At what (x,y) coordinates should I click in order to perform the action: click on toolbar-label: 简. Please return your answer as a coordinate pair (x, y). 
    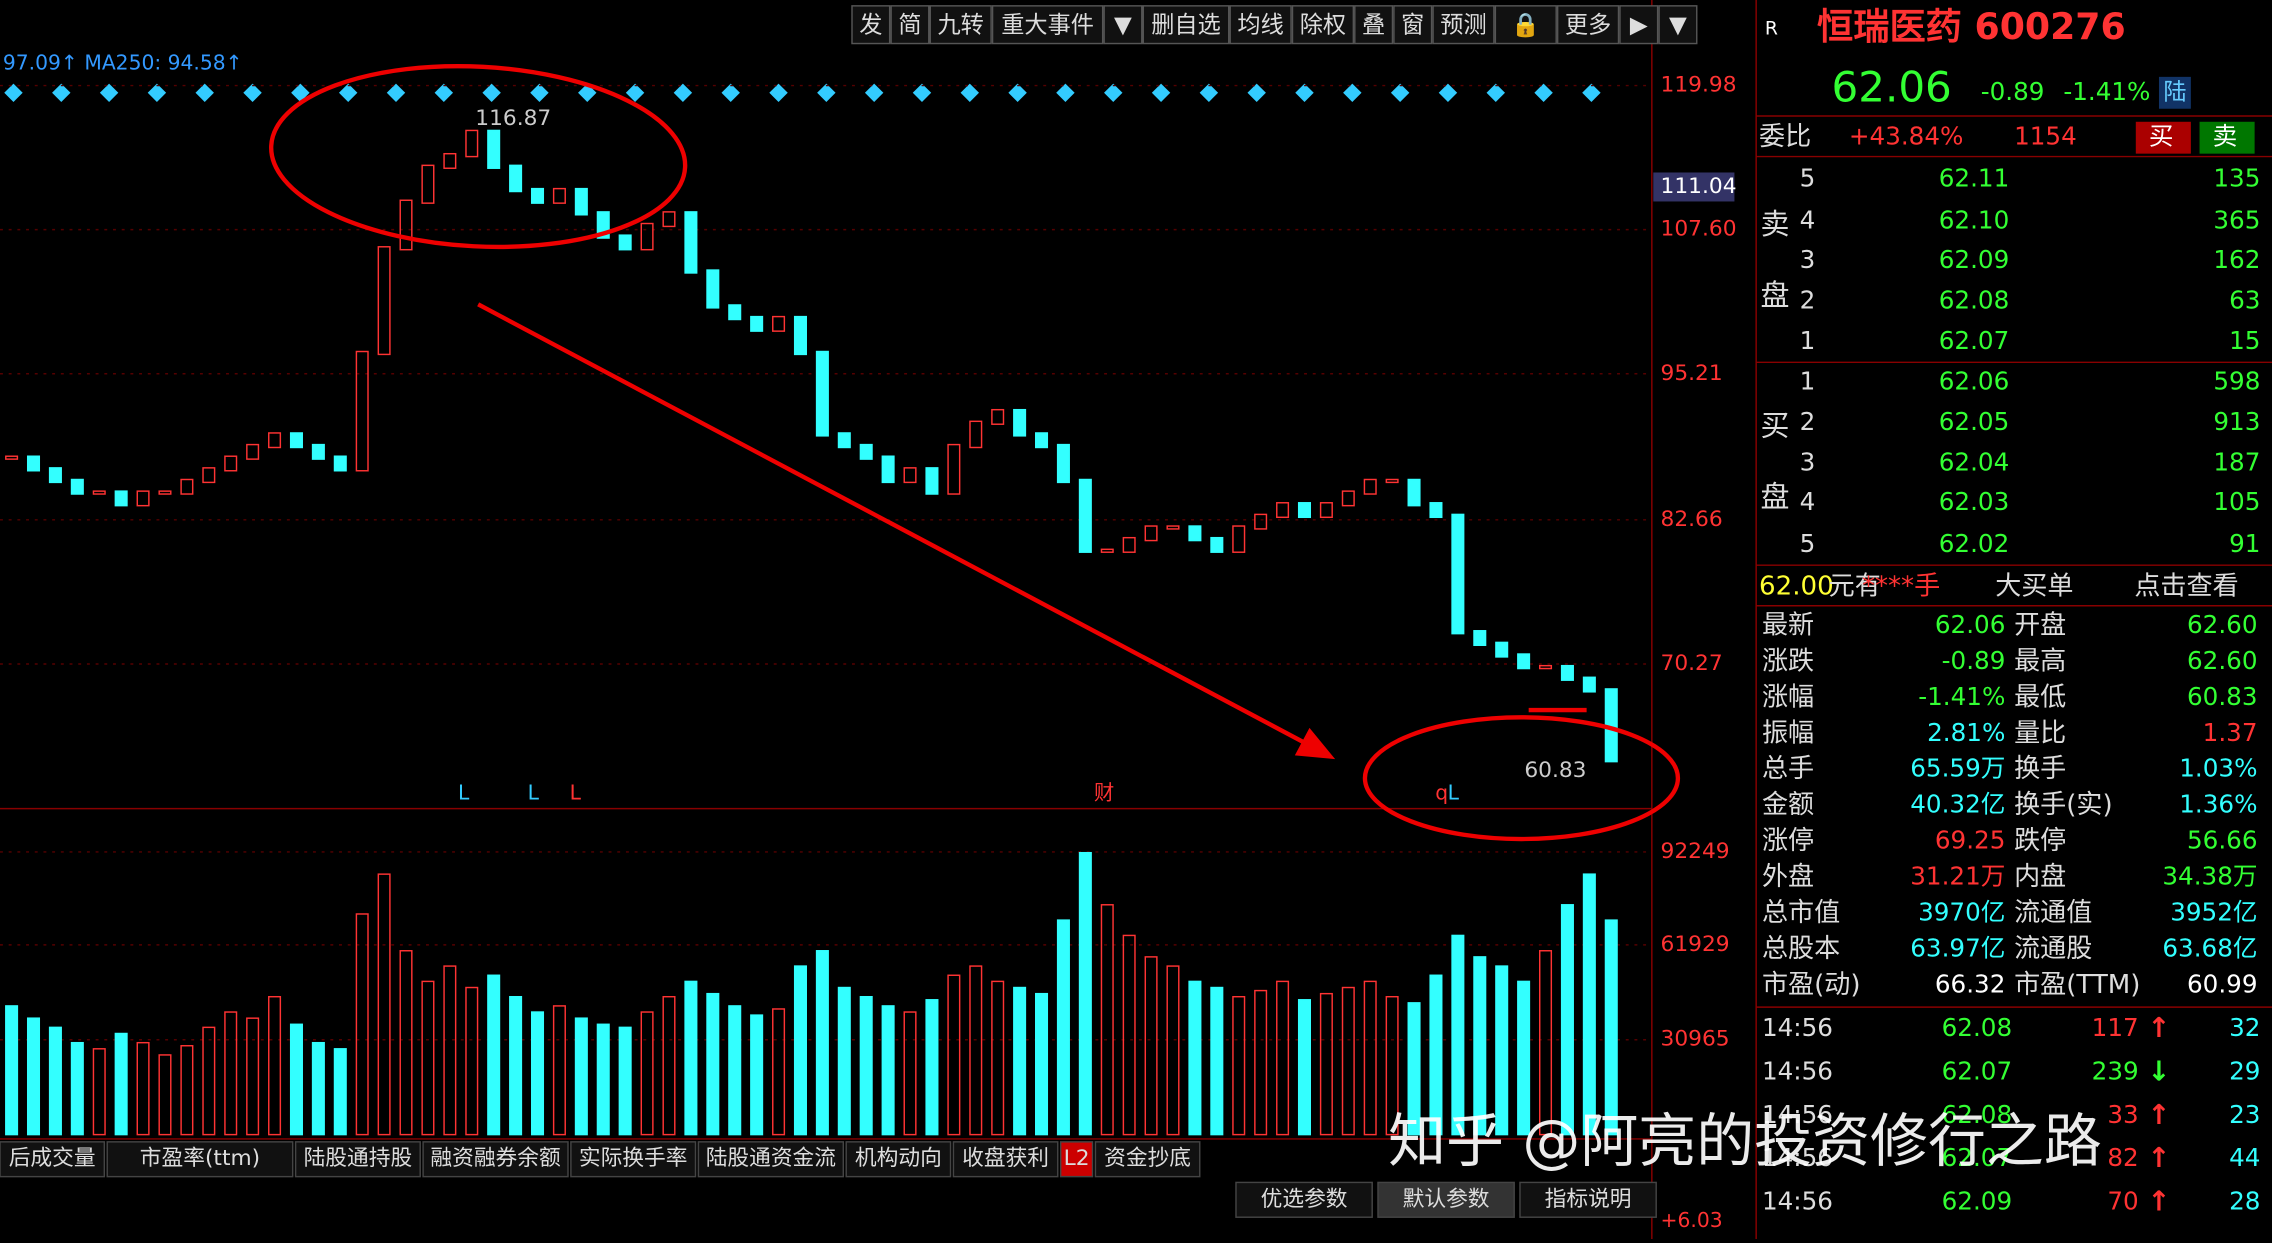
    Looking at the image, I should click on (909, 25).